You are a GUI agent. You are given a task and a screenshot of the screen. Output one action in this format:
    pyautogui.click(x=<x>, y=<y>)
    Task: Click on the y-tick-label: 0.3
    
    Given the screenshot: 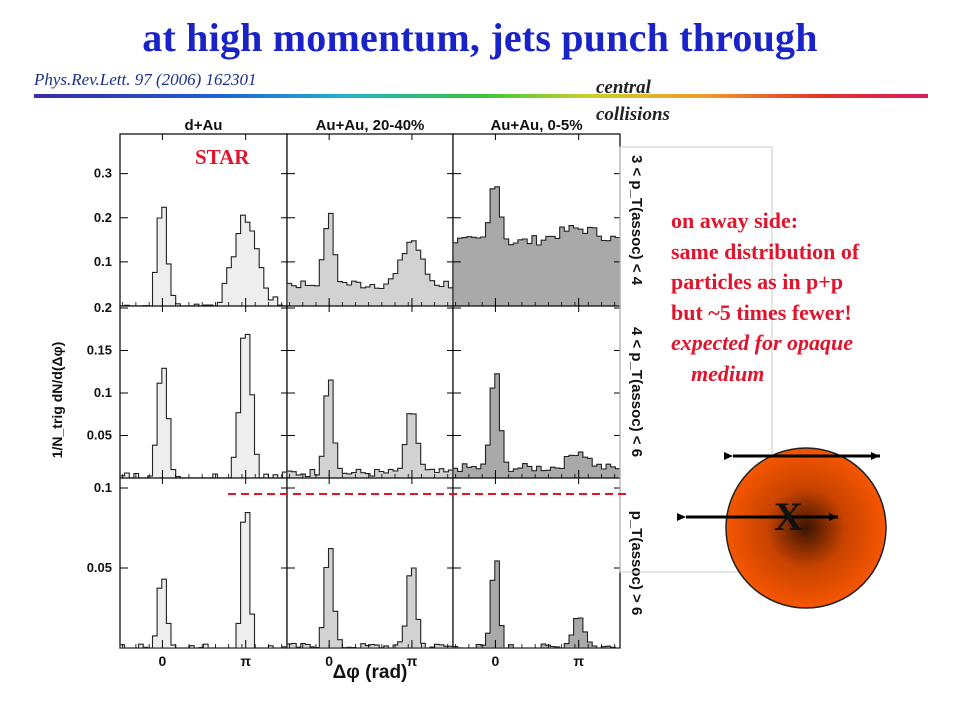 What is the action you would take?
    pyautogui.click(x=103, y=173)
    